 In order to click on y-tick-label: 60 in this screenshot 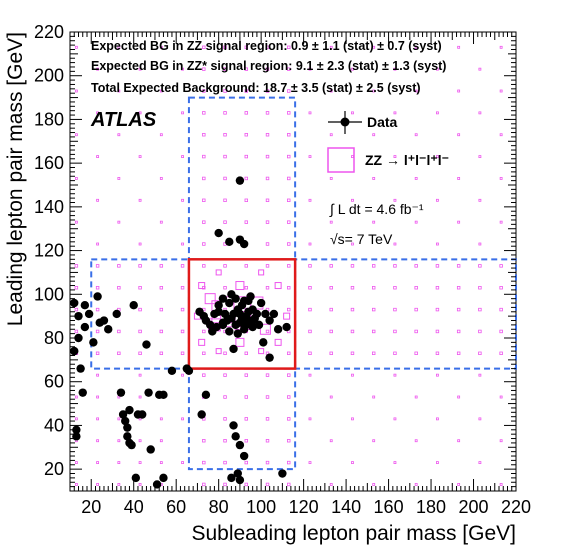, I will do `click(54, 382)`.